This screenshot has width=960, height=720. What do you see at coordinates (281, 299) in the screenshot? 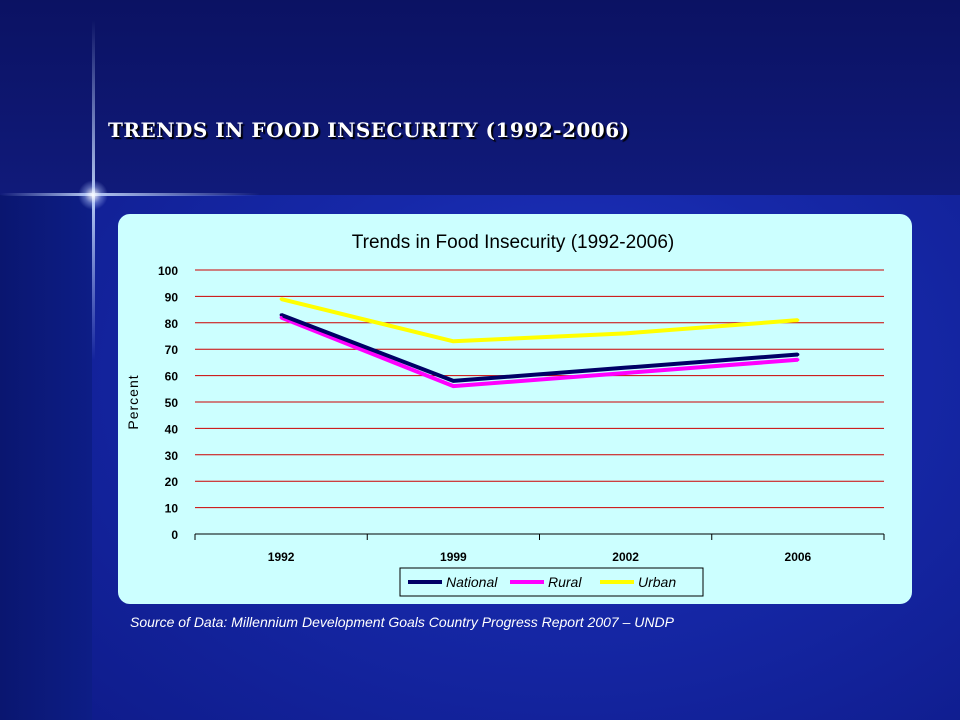
I see `data-point-urban-1992` at bounding box center [281, 299].